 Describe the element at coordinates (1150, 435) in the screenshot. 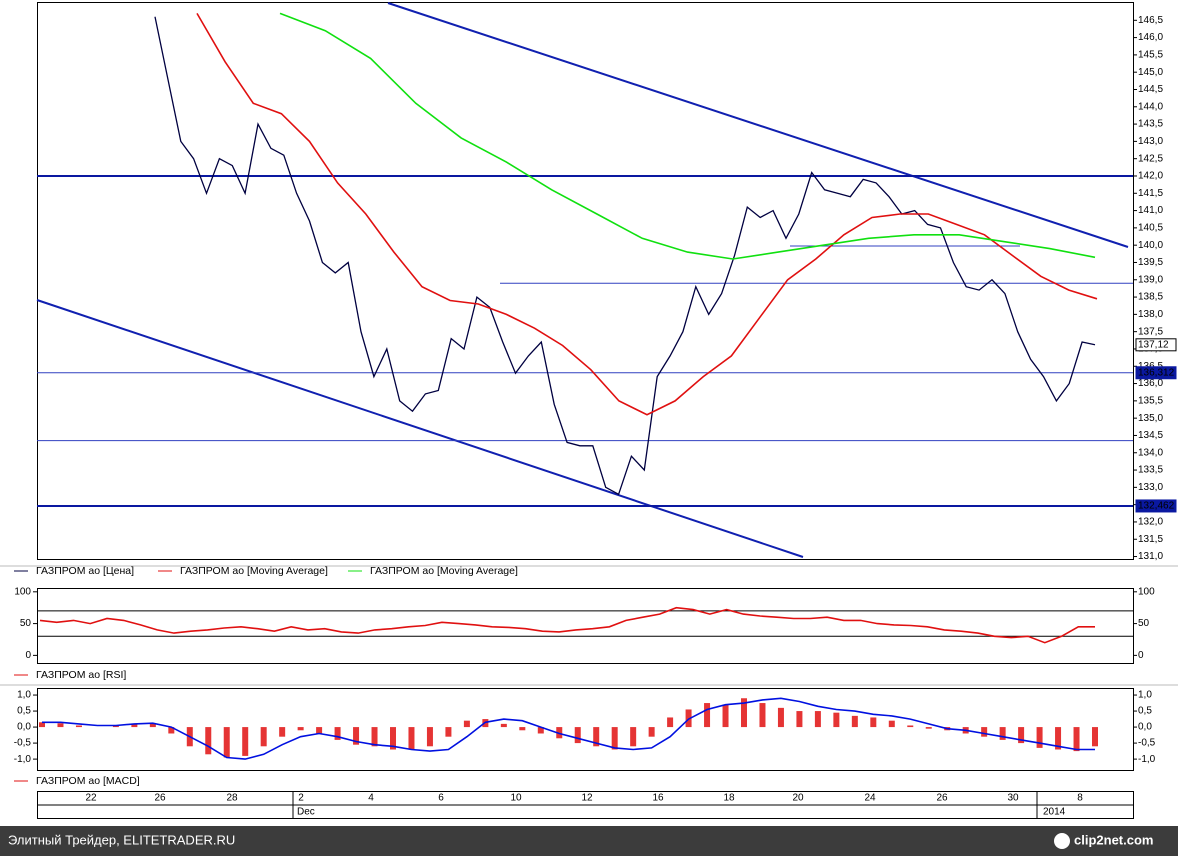

I see `y-tick-label: 134,5` at that location.